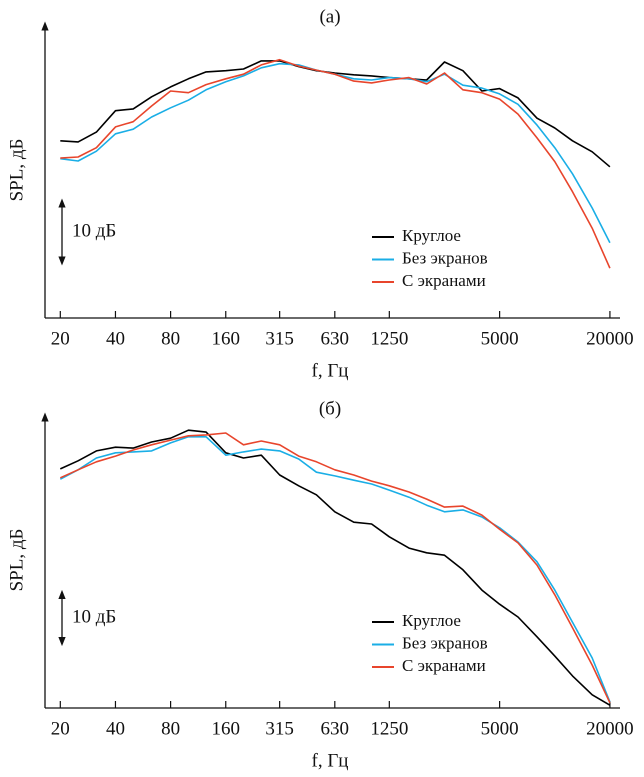  I want to click on chart-title: (а), so click(329, 16).